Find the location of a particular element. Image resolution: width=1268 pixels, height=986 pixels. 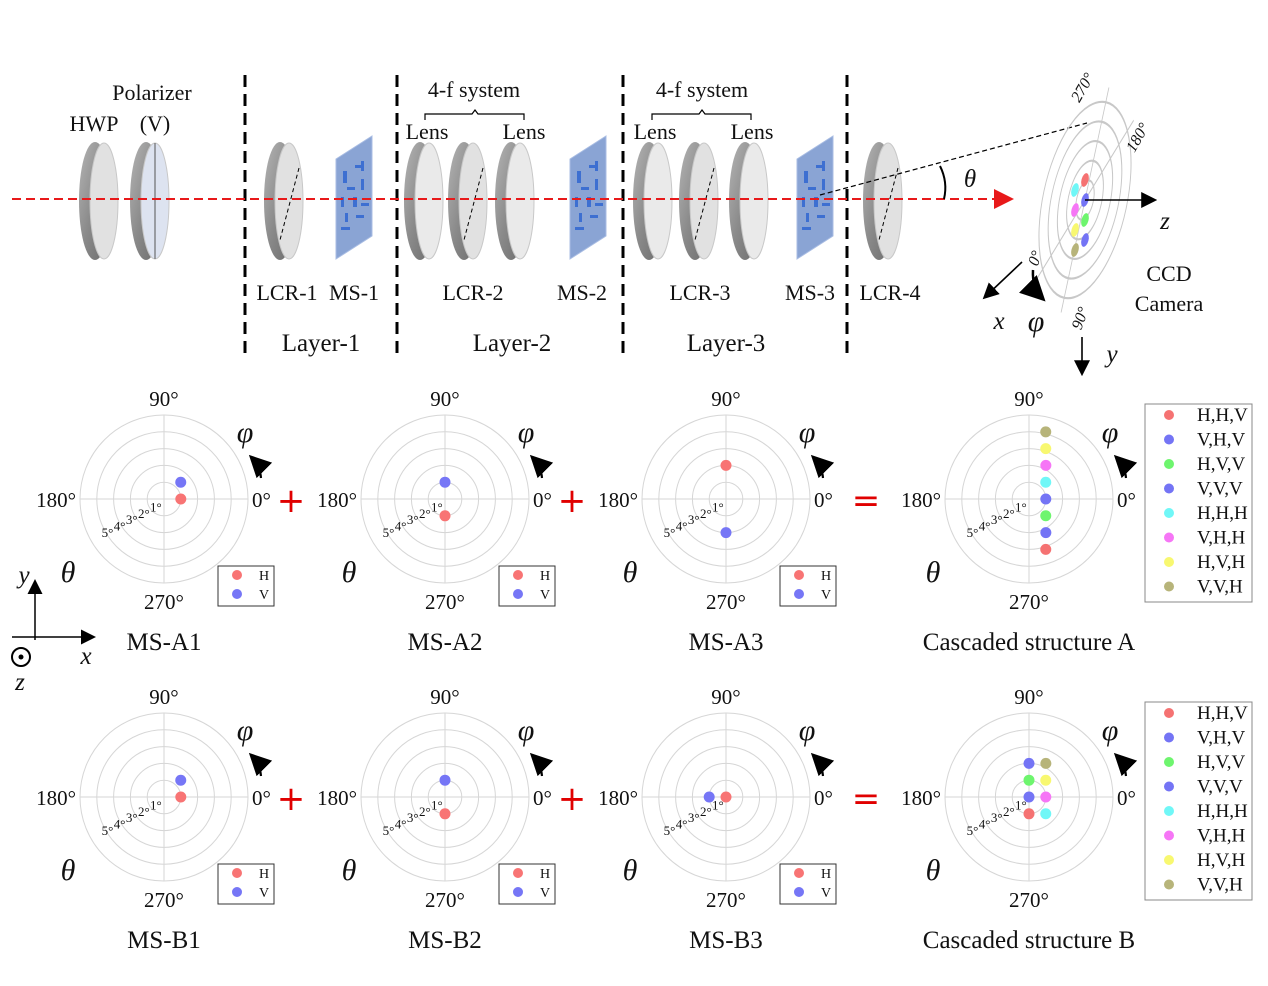

plot-title: MS-A3 is located at coordinates (725, 642).